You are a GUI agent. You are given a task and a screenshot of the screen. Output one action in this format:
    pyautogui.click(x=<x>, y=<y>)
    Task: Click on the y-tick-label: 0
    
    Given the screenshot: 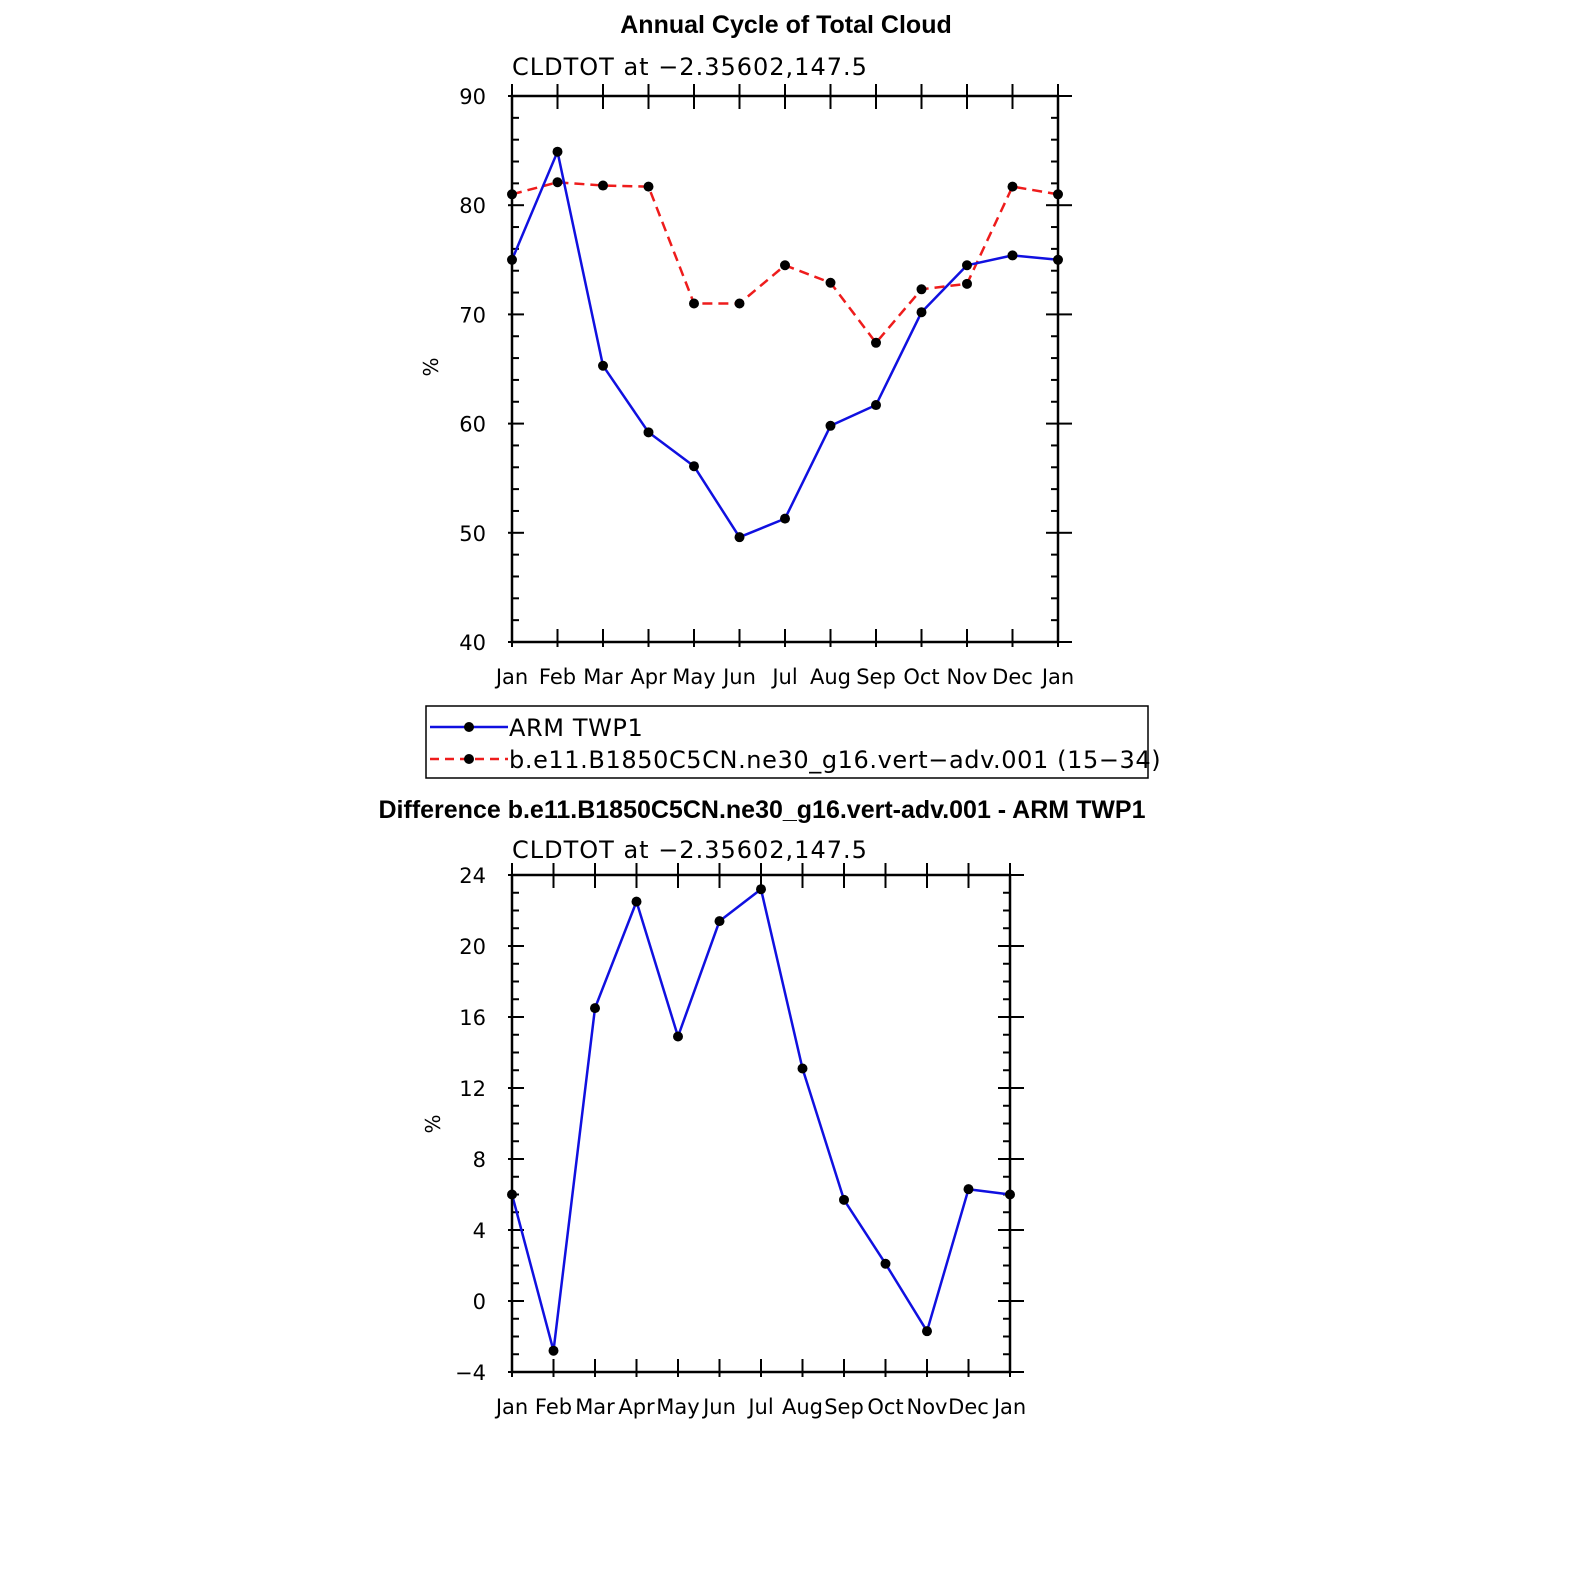 What is the action you would take?
    pyautogui.click(x=479, y=1302)
    